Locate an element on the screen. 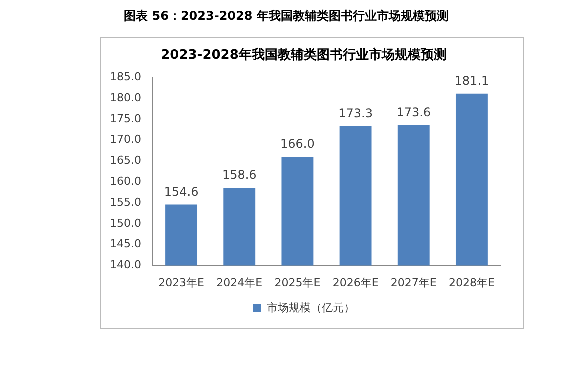 The width and height of the screenshot is (573, 375). x-tick-label: 2025年E is located at coordinates (297, 283).